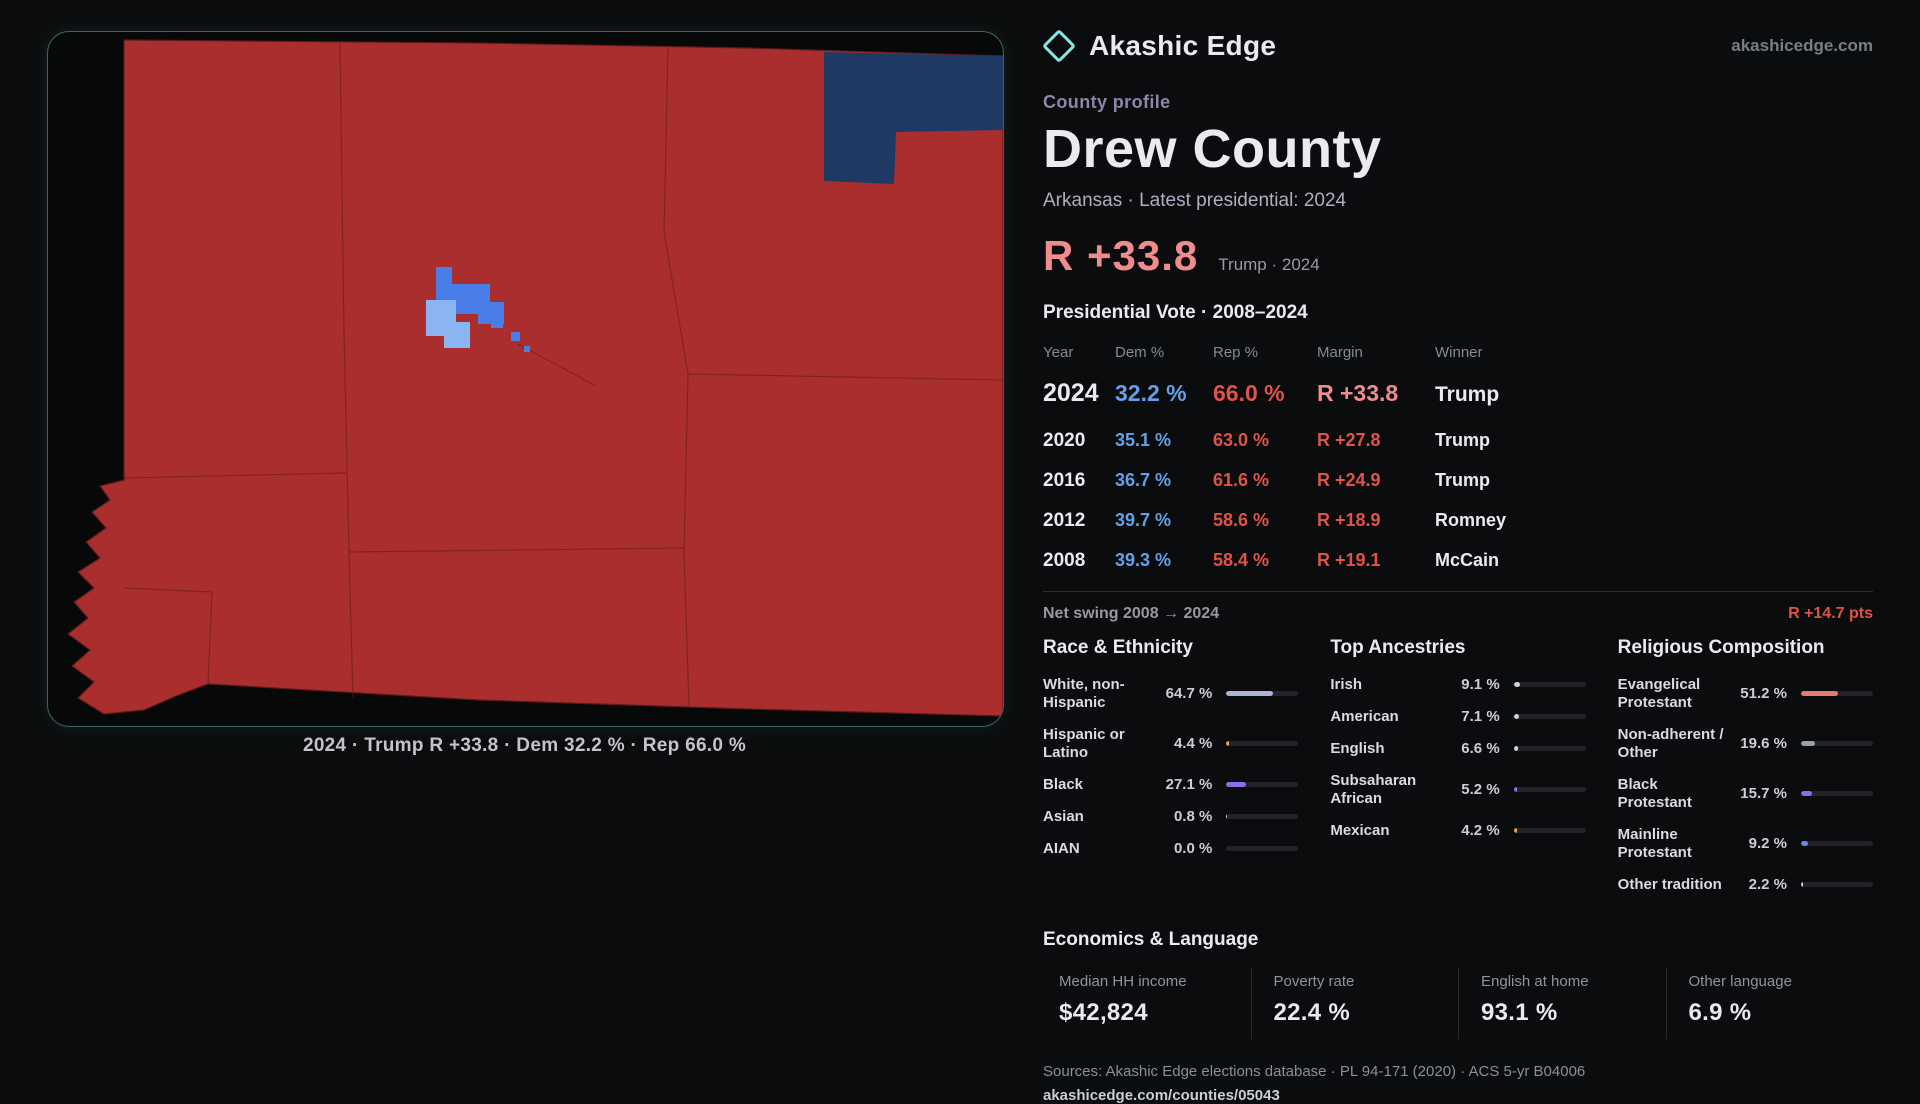 The width and height of the screenshot is (1920, 1104). What do you see at coordinates (1364, 716) in the screenshot?
I see `demo-label: American` at bounding box center [1364, 716].